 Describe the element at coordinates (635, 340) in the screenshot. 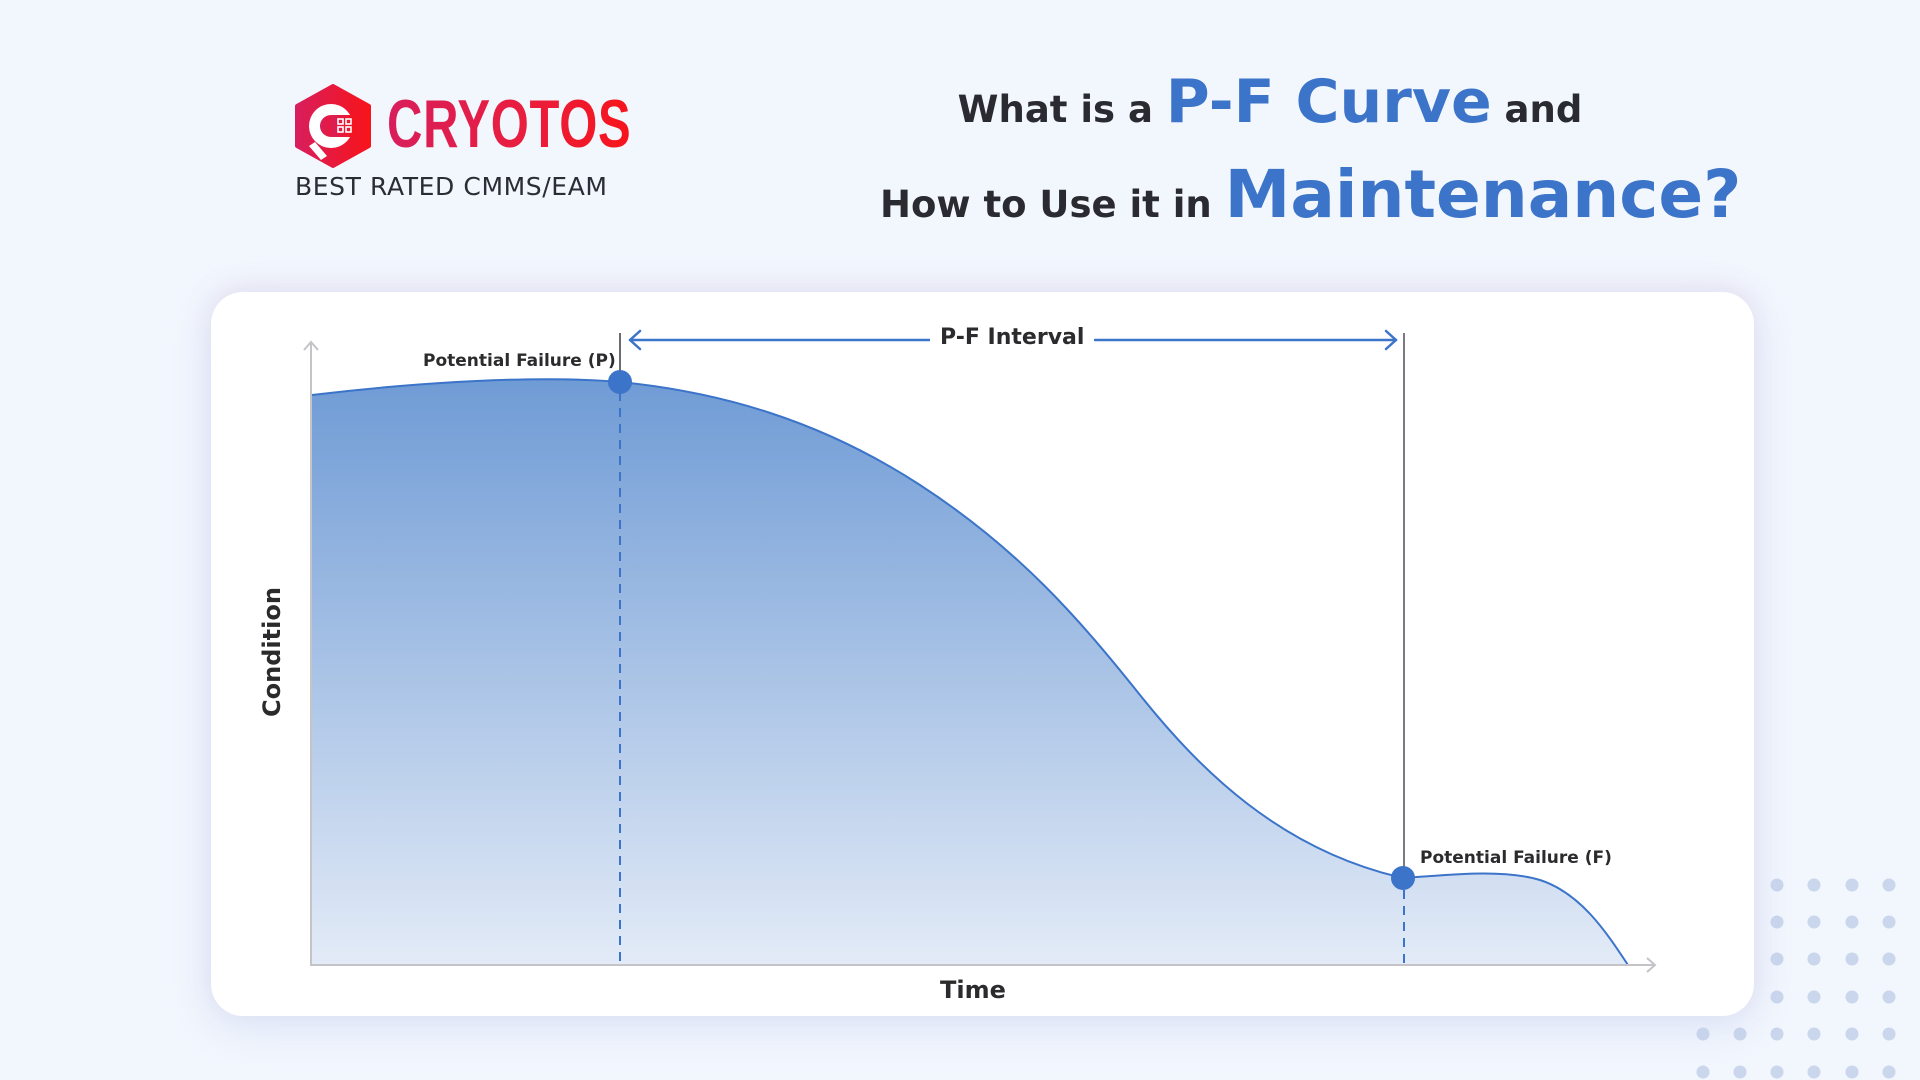

I see `arrow-left-icon` at that location.